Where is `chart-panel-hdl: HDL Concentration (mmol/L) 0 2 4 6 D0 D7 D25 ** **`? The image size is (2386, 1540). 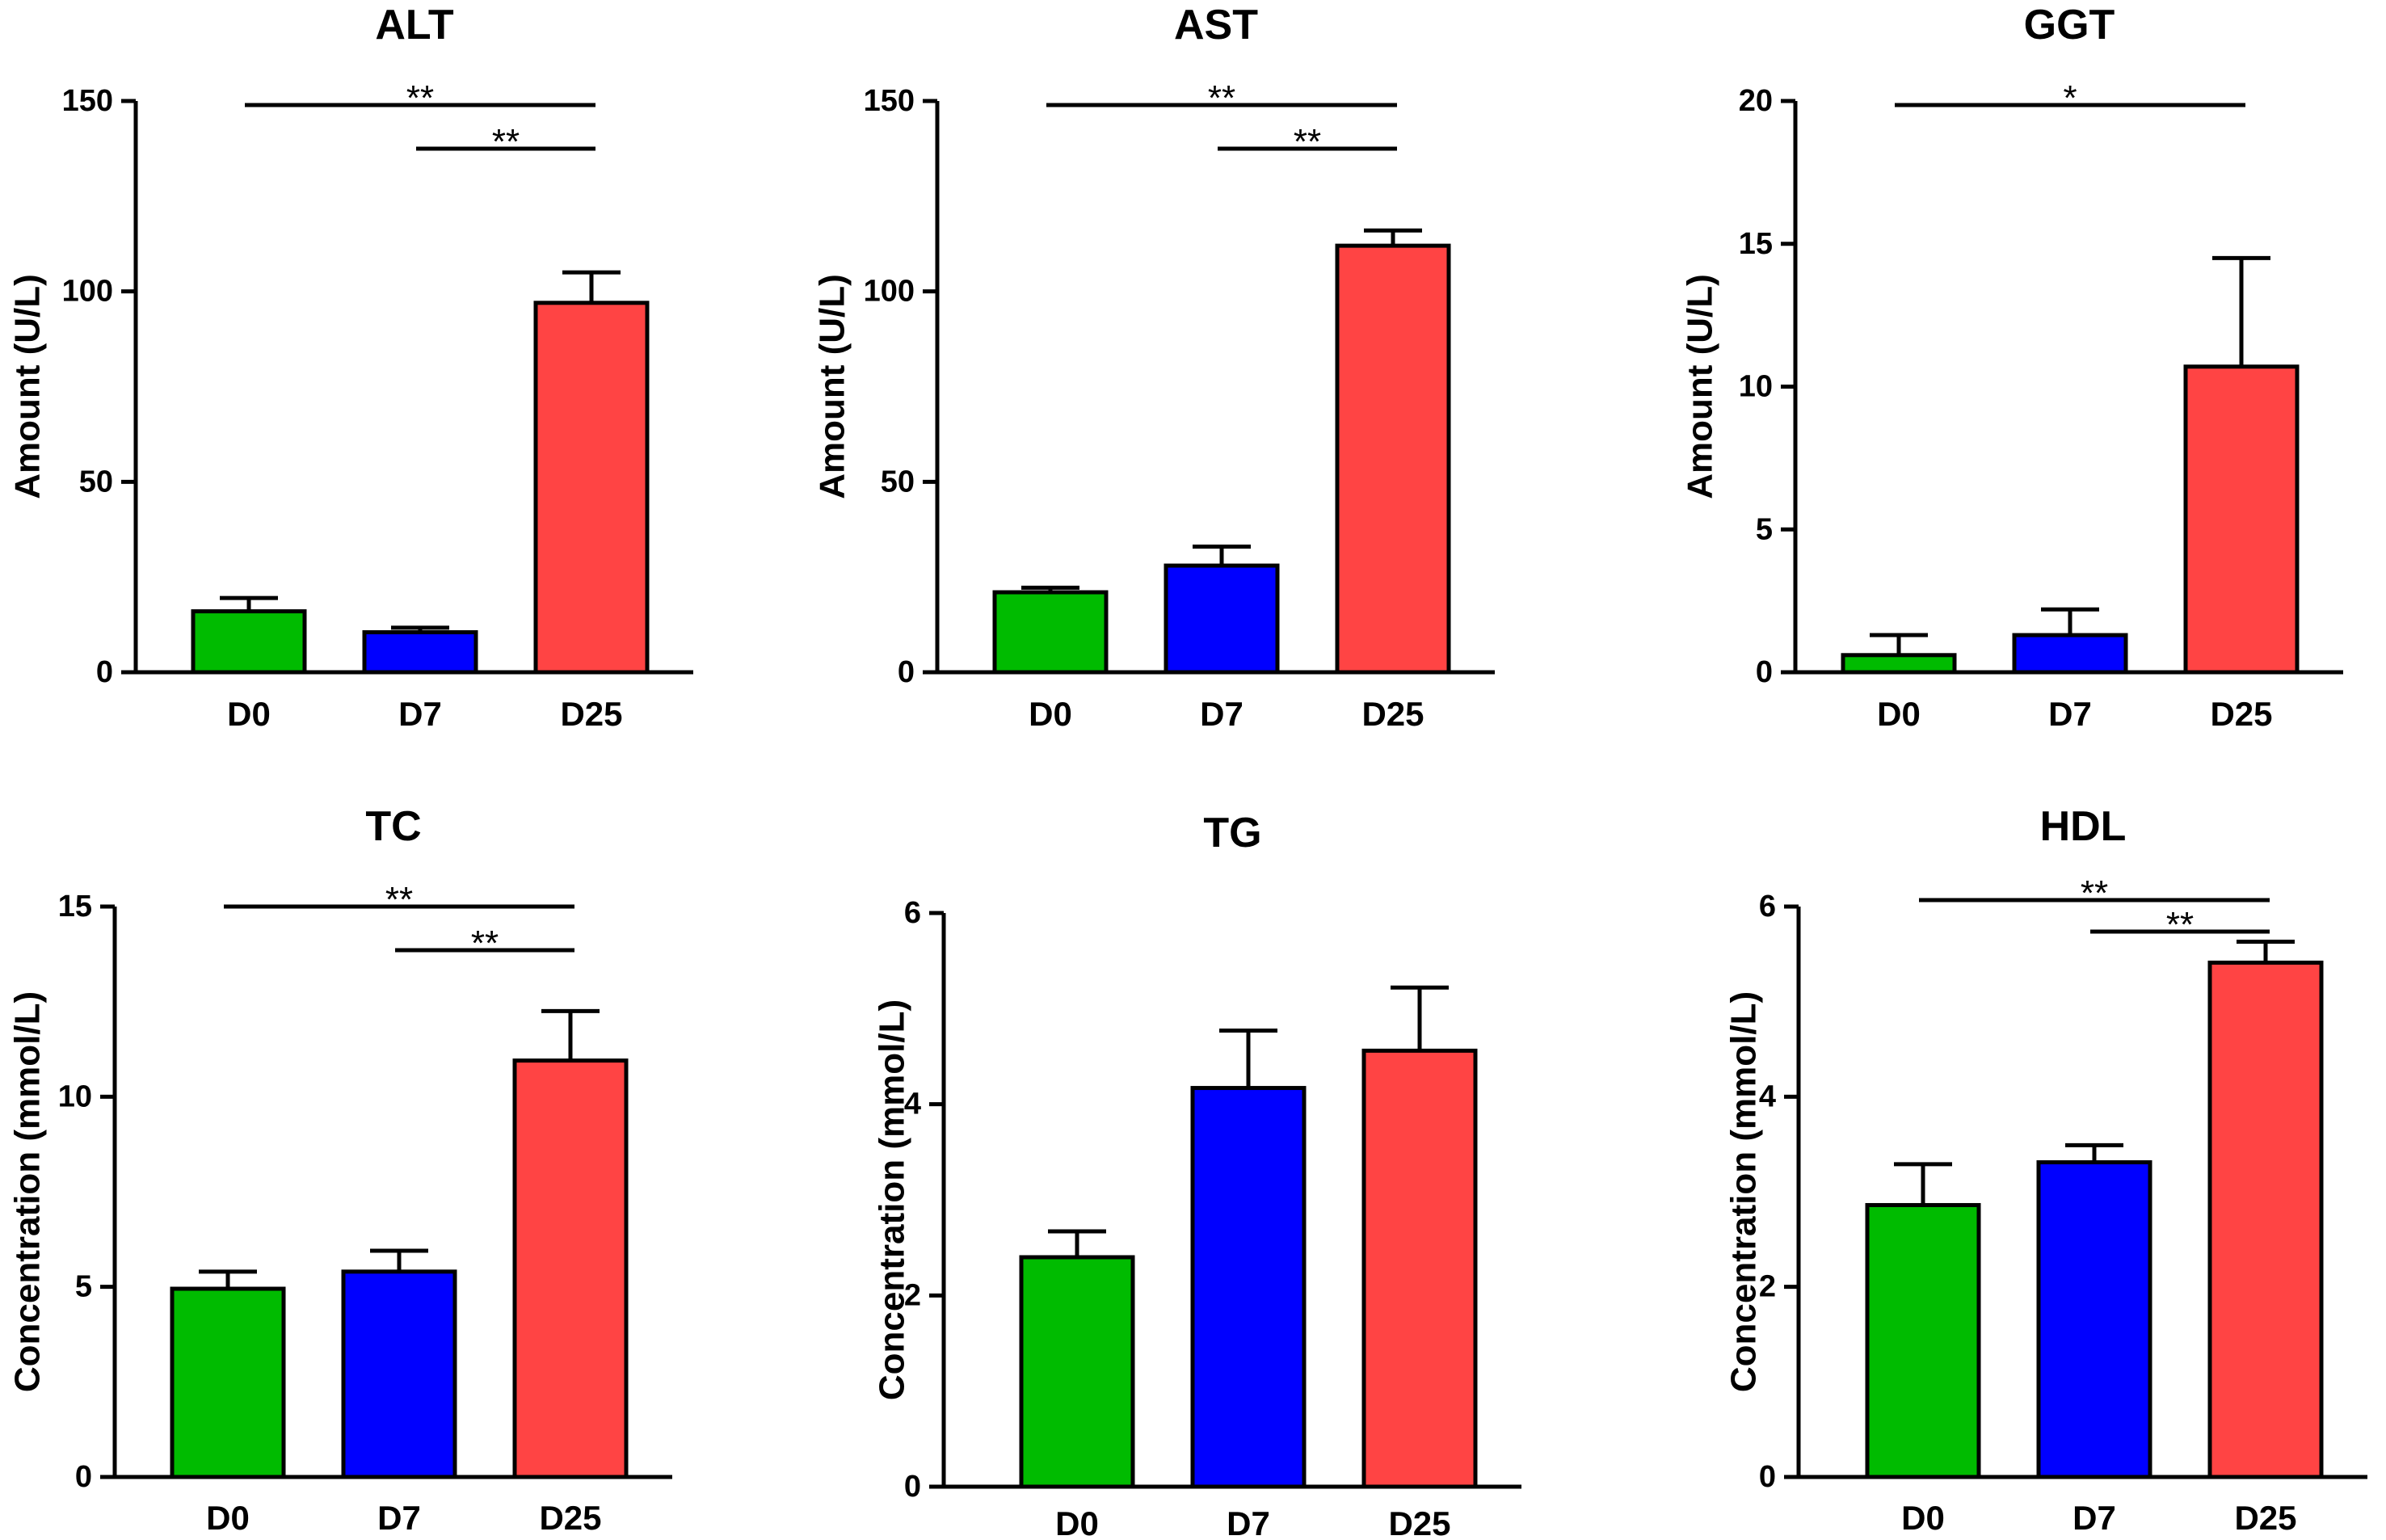 chart-panel-hdl: HDL Concentration (mmol/L) 0 2 4 6 D0 D7 D25 ** ** is located at coordinates (2045, 1170).